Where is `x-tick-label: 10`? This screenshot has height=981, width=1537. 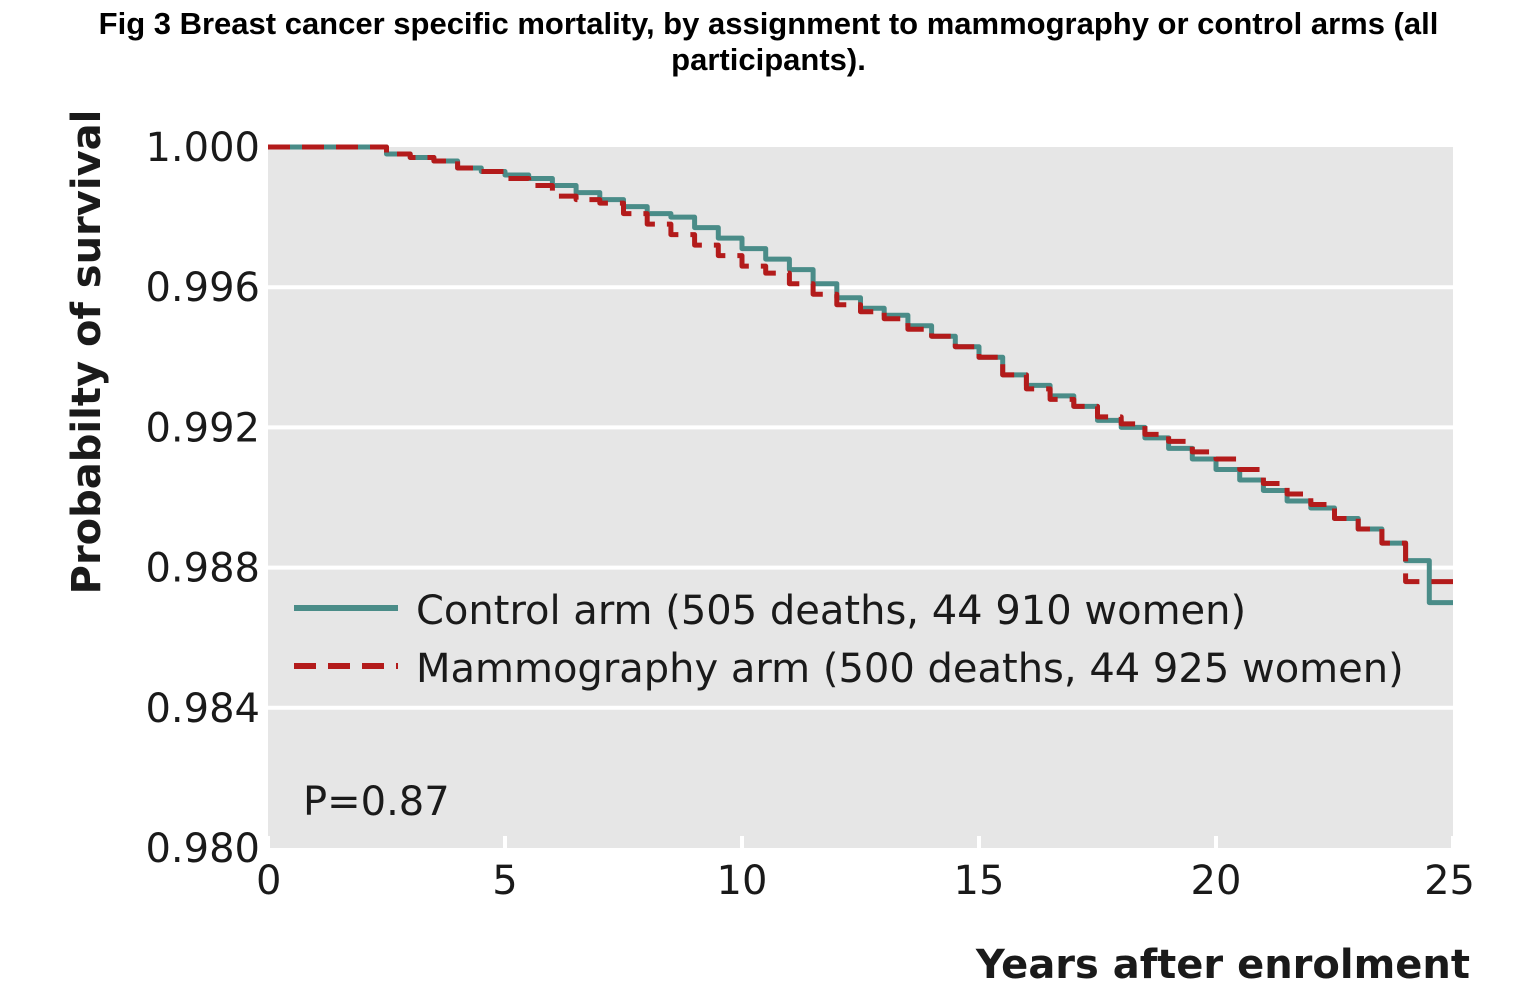
x-tick-label: 10 is located at coordinates (742, 881).